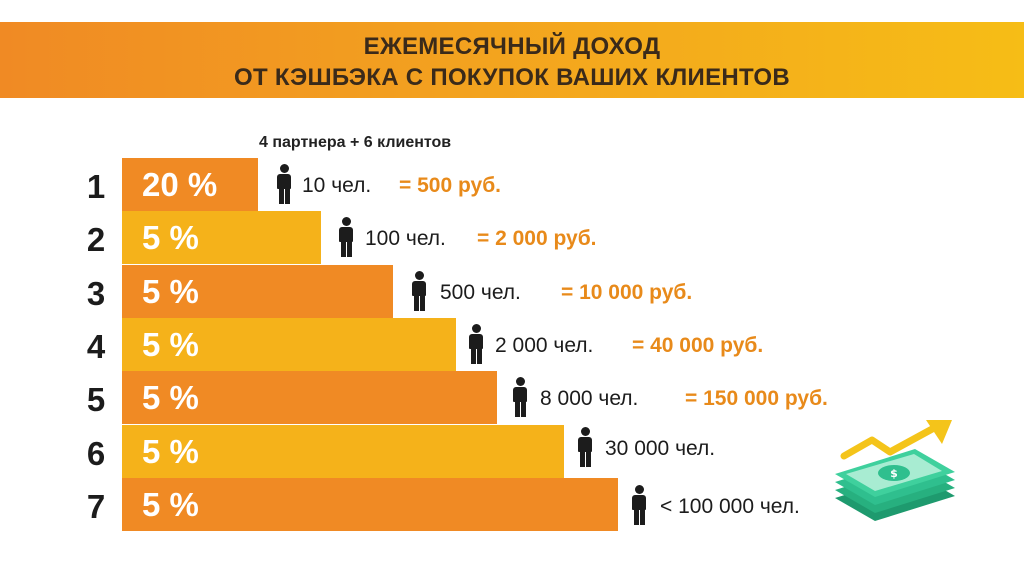 The height and width of the screenshot is (574, 1024). I want to click on level-number: 2, so click(96, 239).